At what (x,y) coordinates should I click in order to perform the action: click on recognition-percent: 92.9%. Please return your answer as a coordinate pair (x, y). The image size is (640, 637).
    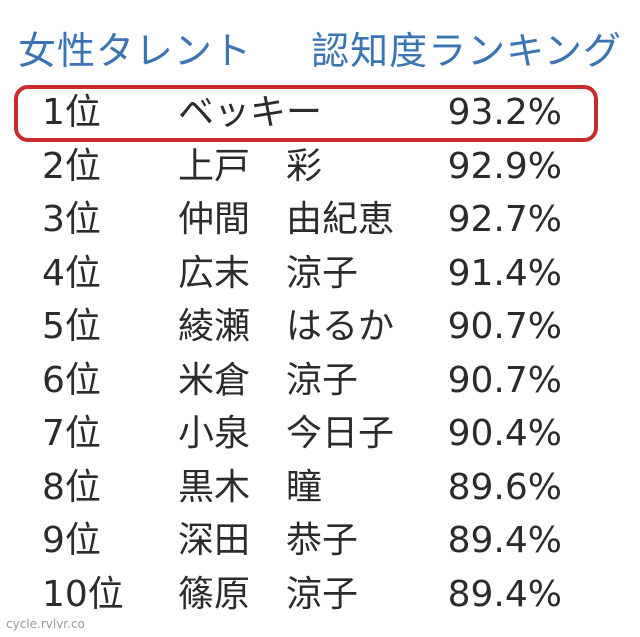
    Looking at the image, I should click on (504, 166).